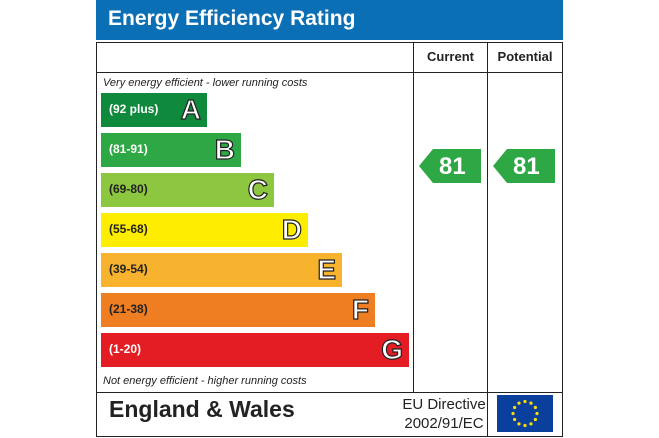 The width and height of the screenshot is (659, 438). I want to click on header-bar: Energy Efficiency Rating, so click(329, 20).